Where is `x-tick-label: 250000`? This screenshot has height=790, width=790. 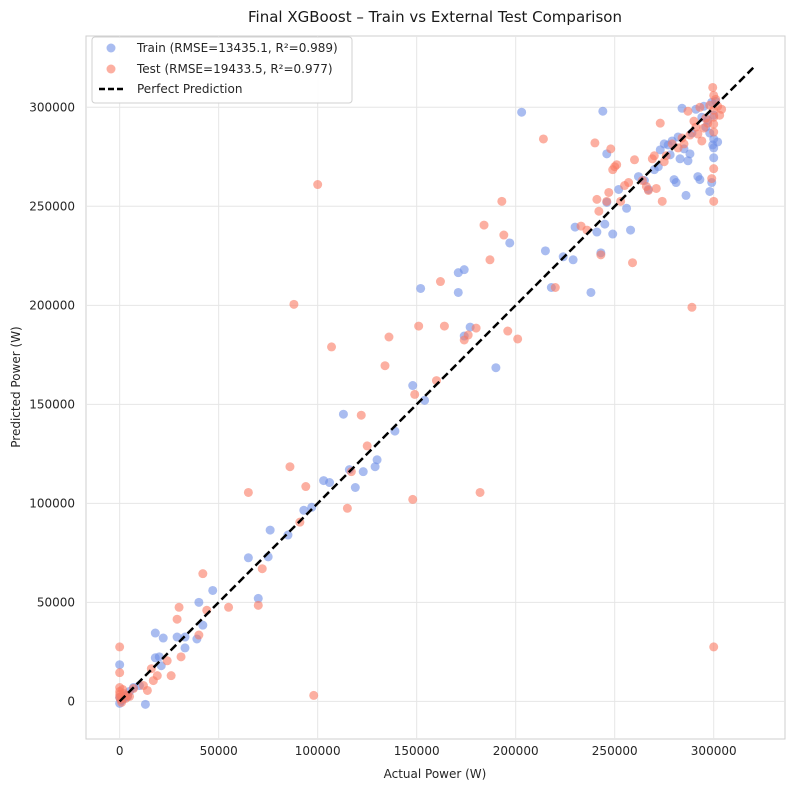
x-tick-label: 250000 is located at coordinates (615, 751).